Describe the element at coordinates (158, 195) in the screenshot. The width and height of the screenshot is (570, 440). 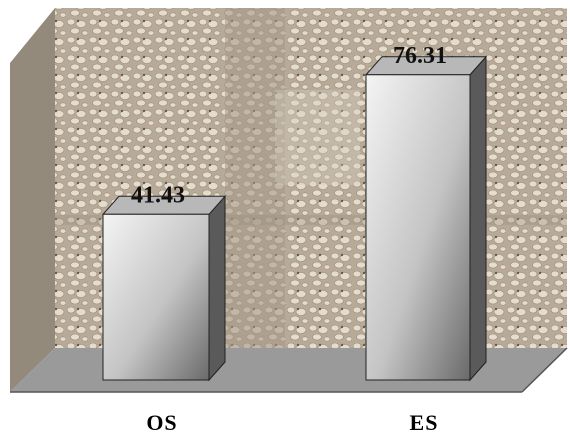
I see `data-label-os: 41.43` at that location.